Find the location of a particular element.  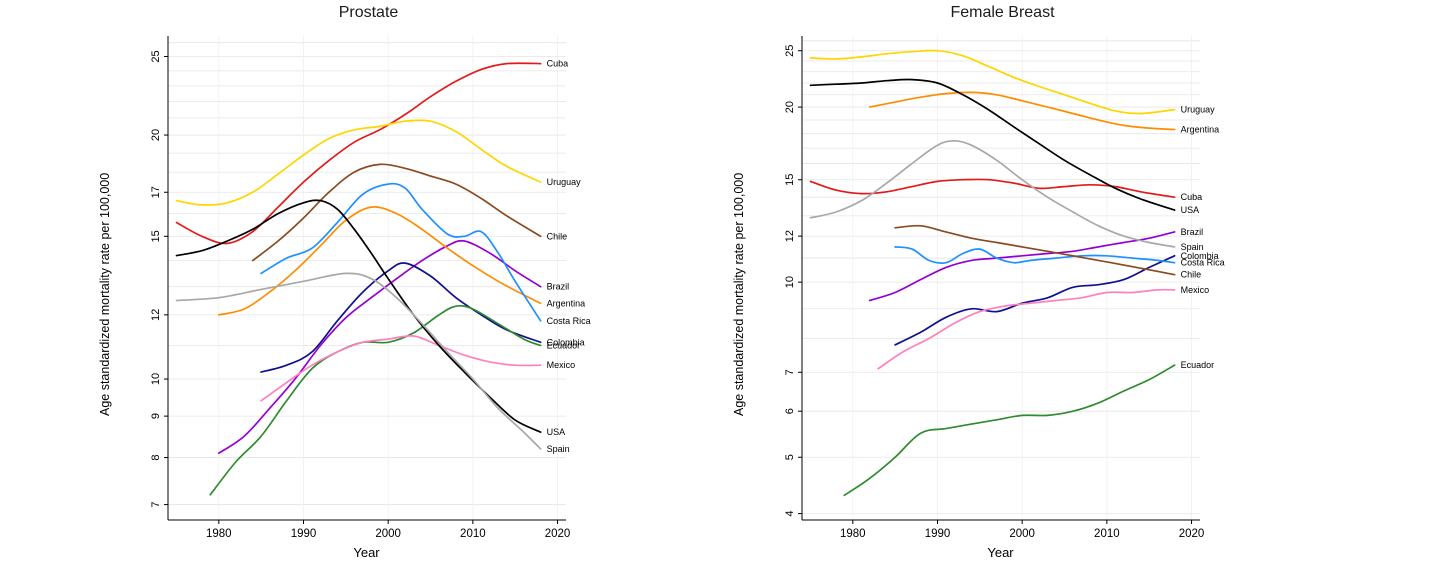

svg-text: 17 is located at coordinates (156, 192).